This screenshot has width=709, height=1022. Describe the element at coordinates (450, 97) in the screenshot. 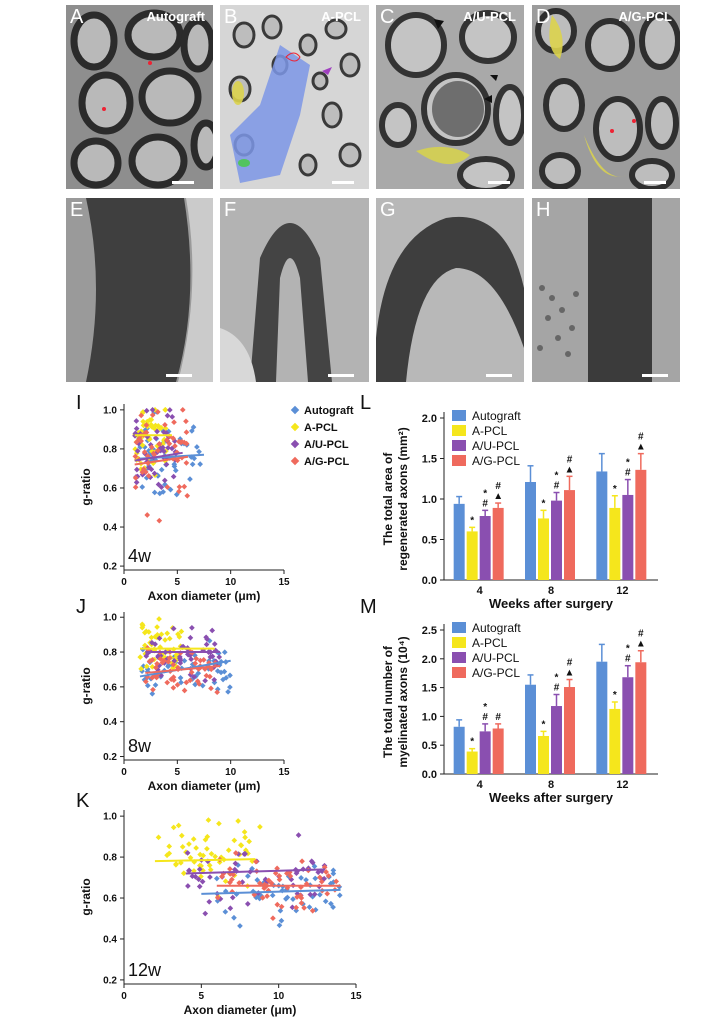

I see `micrograph-c: C A/U-PCL` at that location.